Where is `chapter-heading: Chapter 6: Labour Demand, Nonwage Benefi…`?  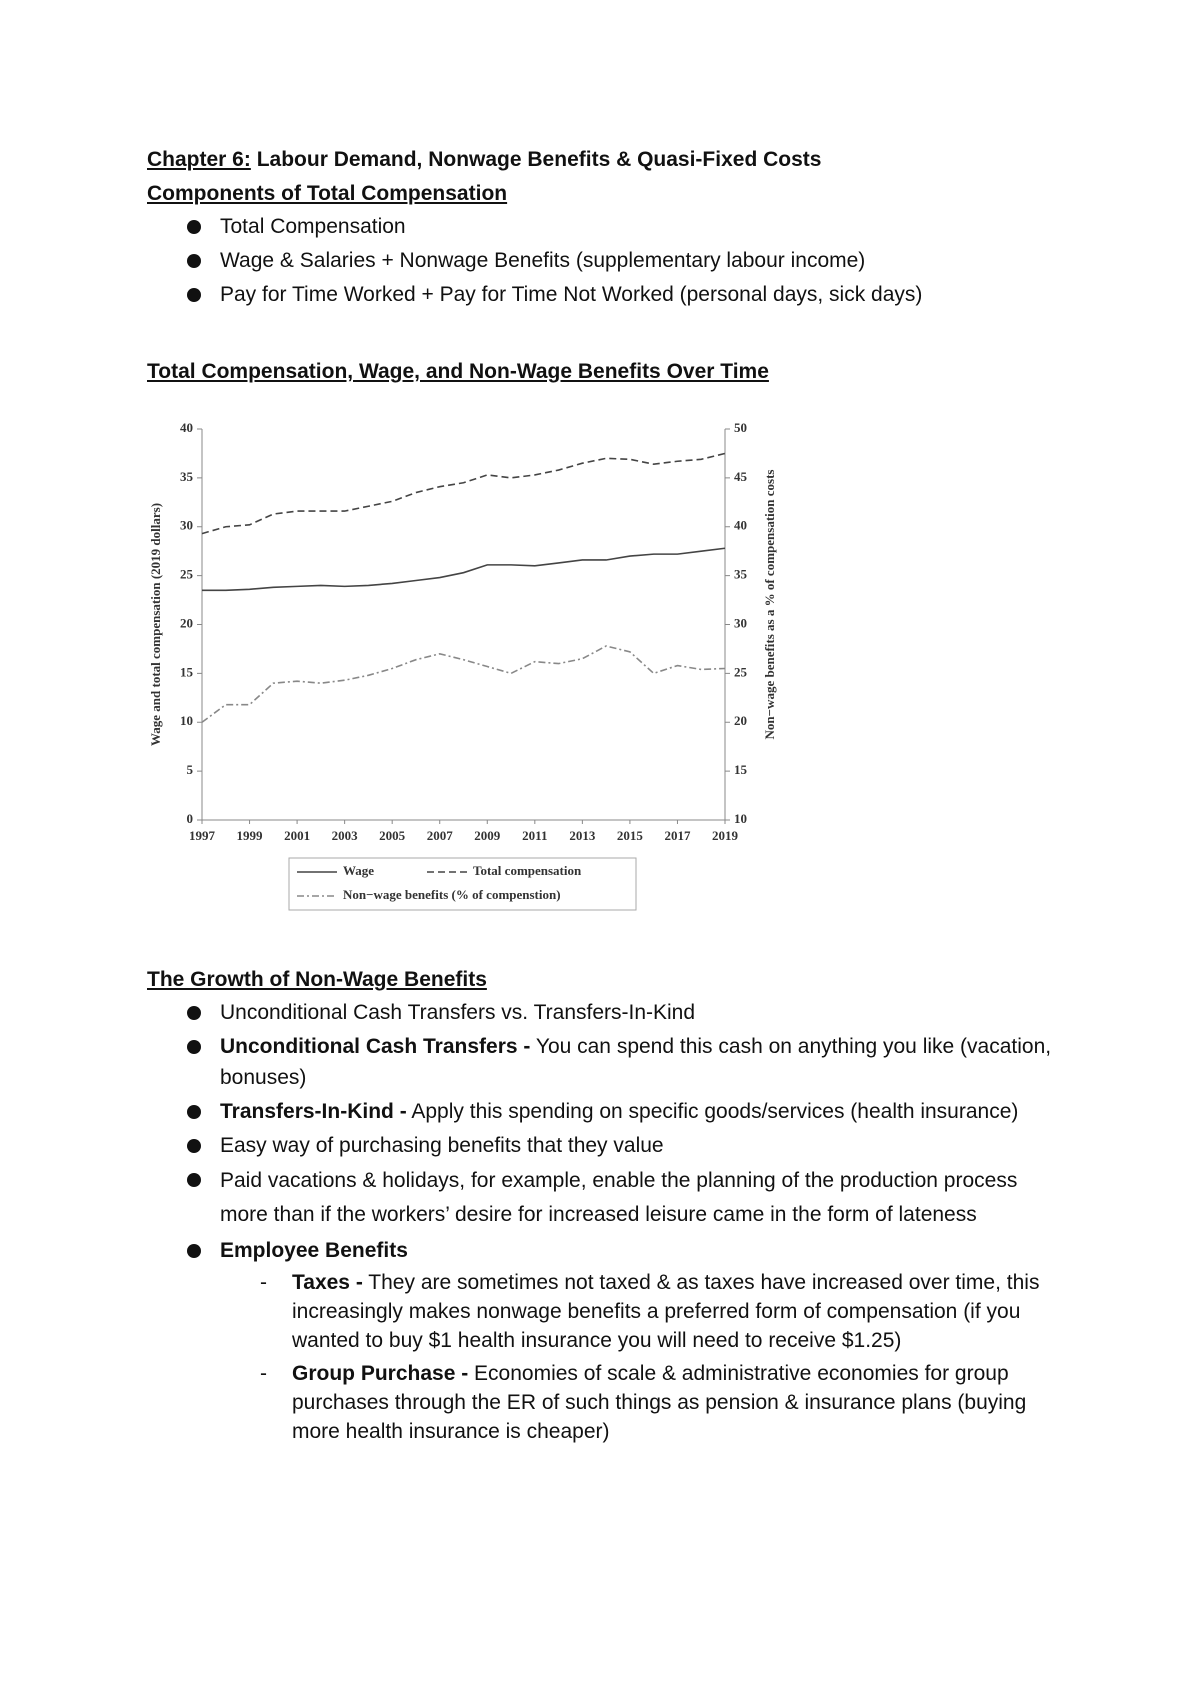 chapter-heading: Chapter 6: Labour Demand, Nonwage Benefi… is located at coordinates (600, 160).